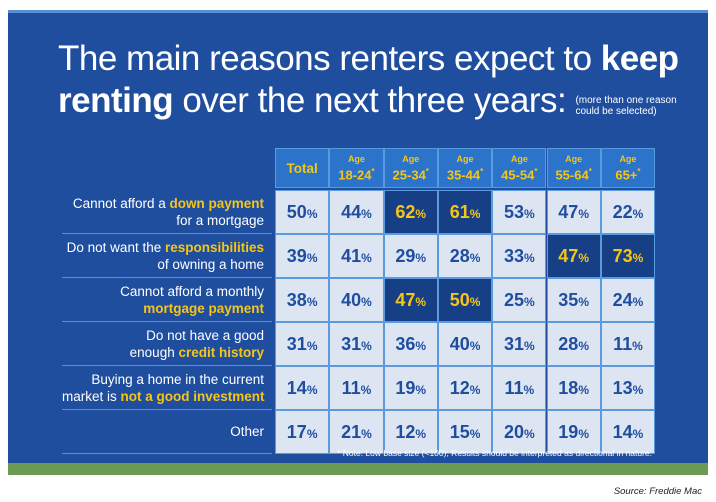  I want to click on header-range-text: 25-34, so click(409, 175).